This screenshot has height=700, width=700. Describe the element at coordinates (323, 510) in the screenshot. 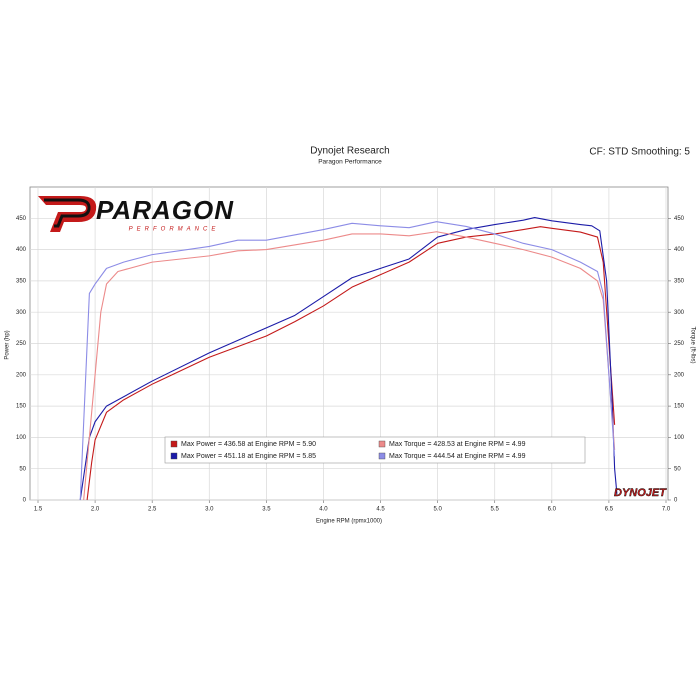

I see `x-tick-label: 4.0` at that location.